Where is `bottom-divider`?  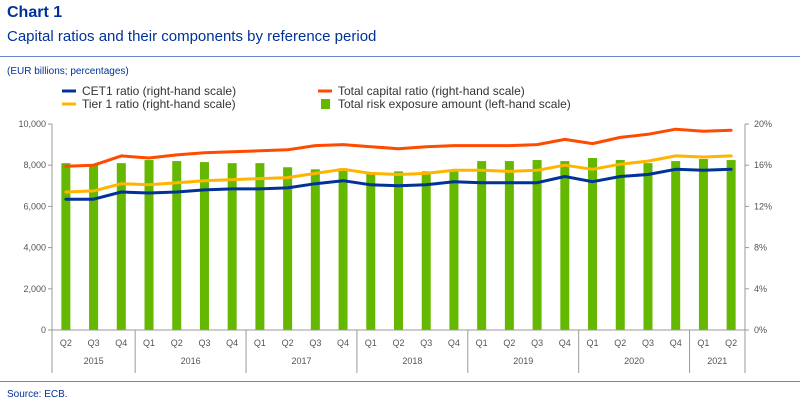
bottom-divider is located at coordinates (400, 381).